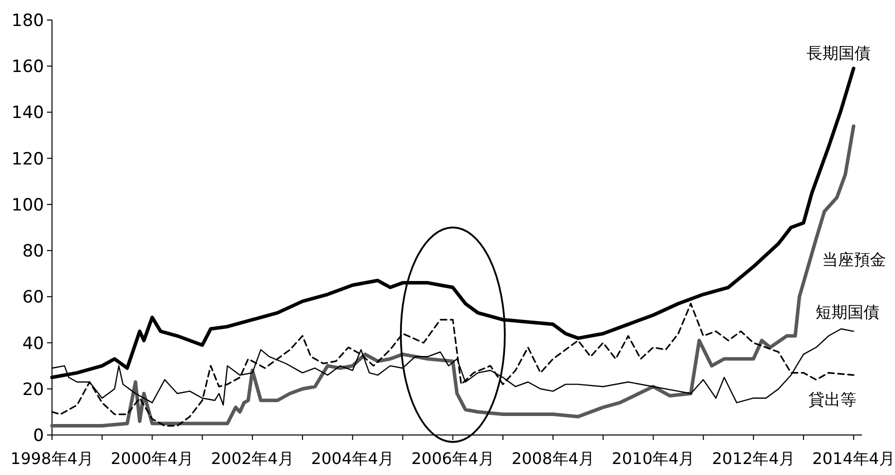 The height and width of the screenshot is (475, 895). What do you see at coordinates (352, 458) in the screenshot?
I see `x-tick-label: 2004年4月` at bounding box center [352, 458].